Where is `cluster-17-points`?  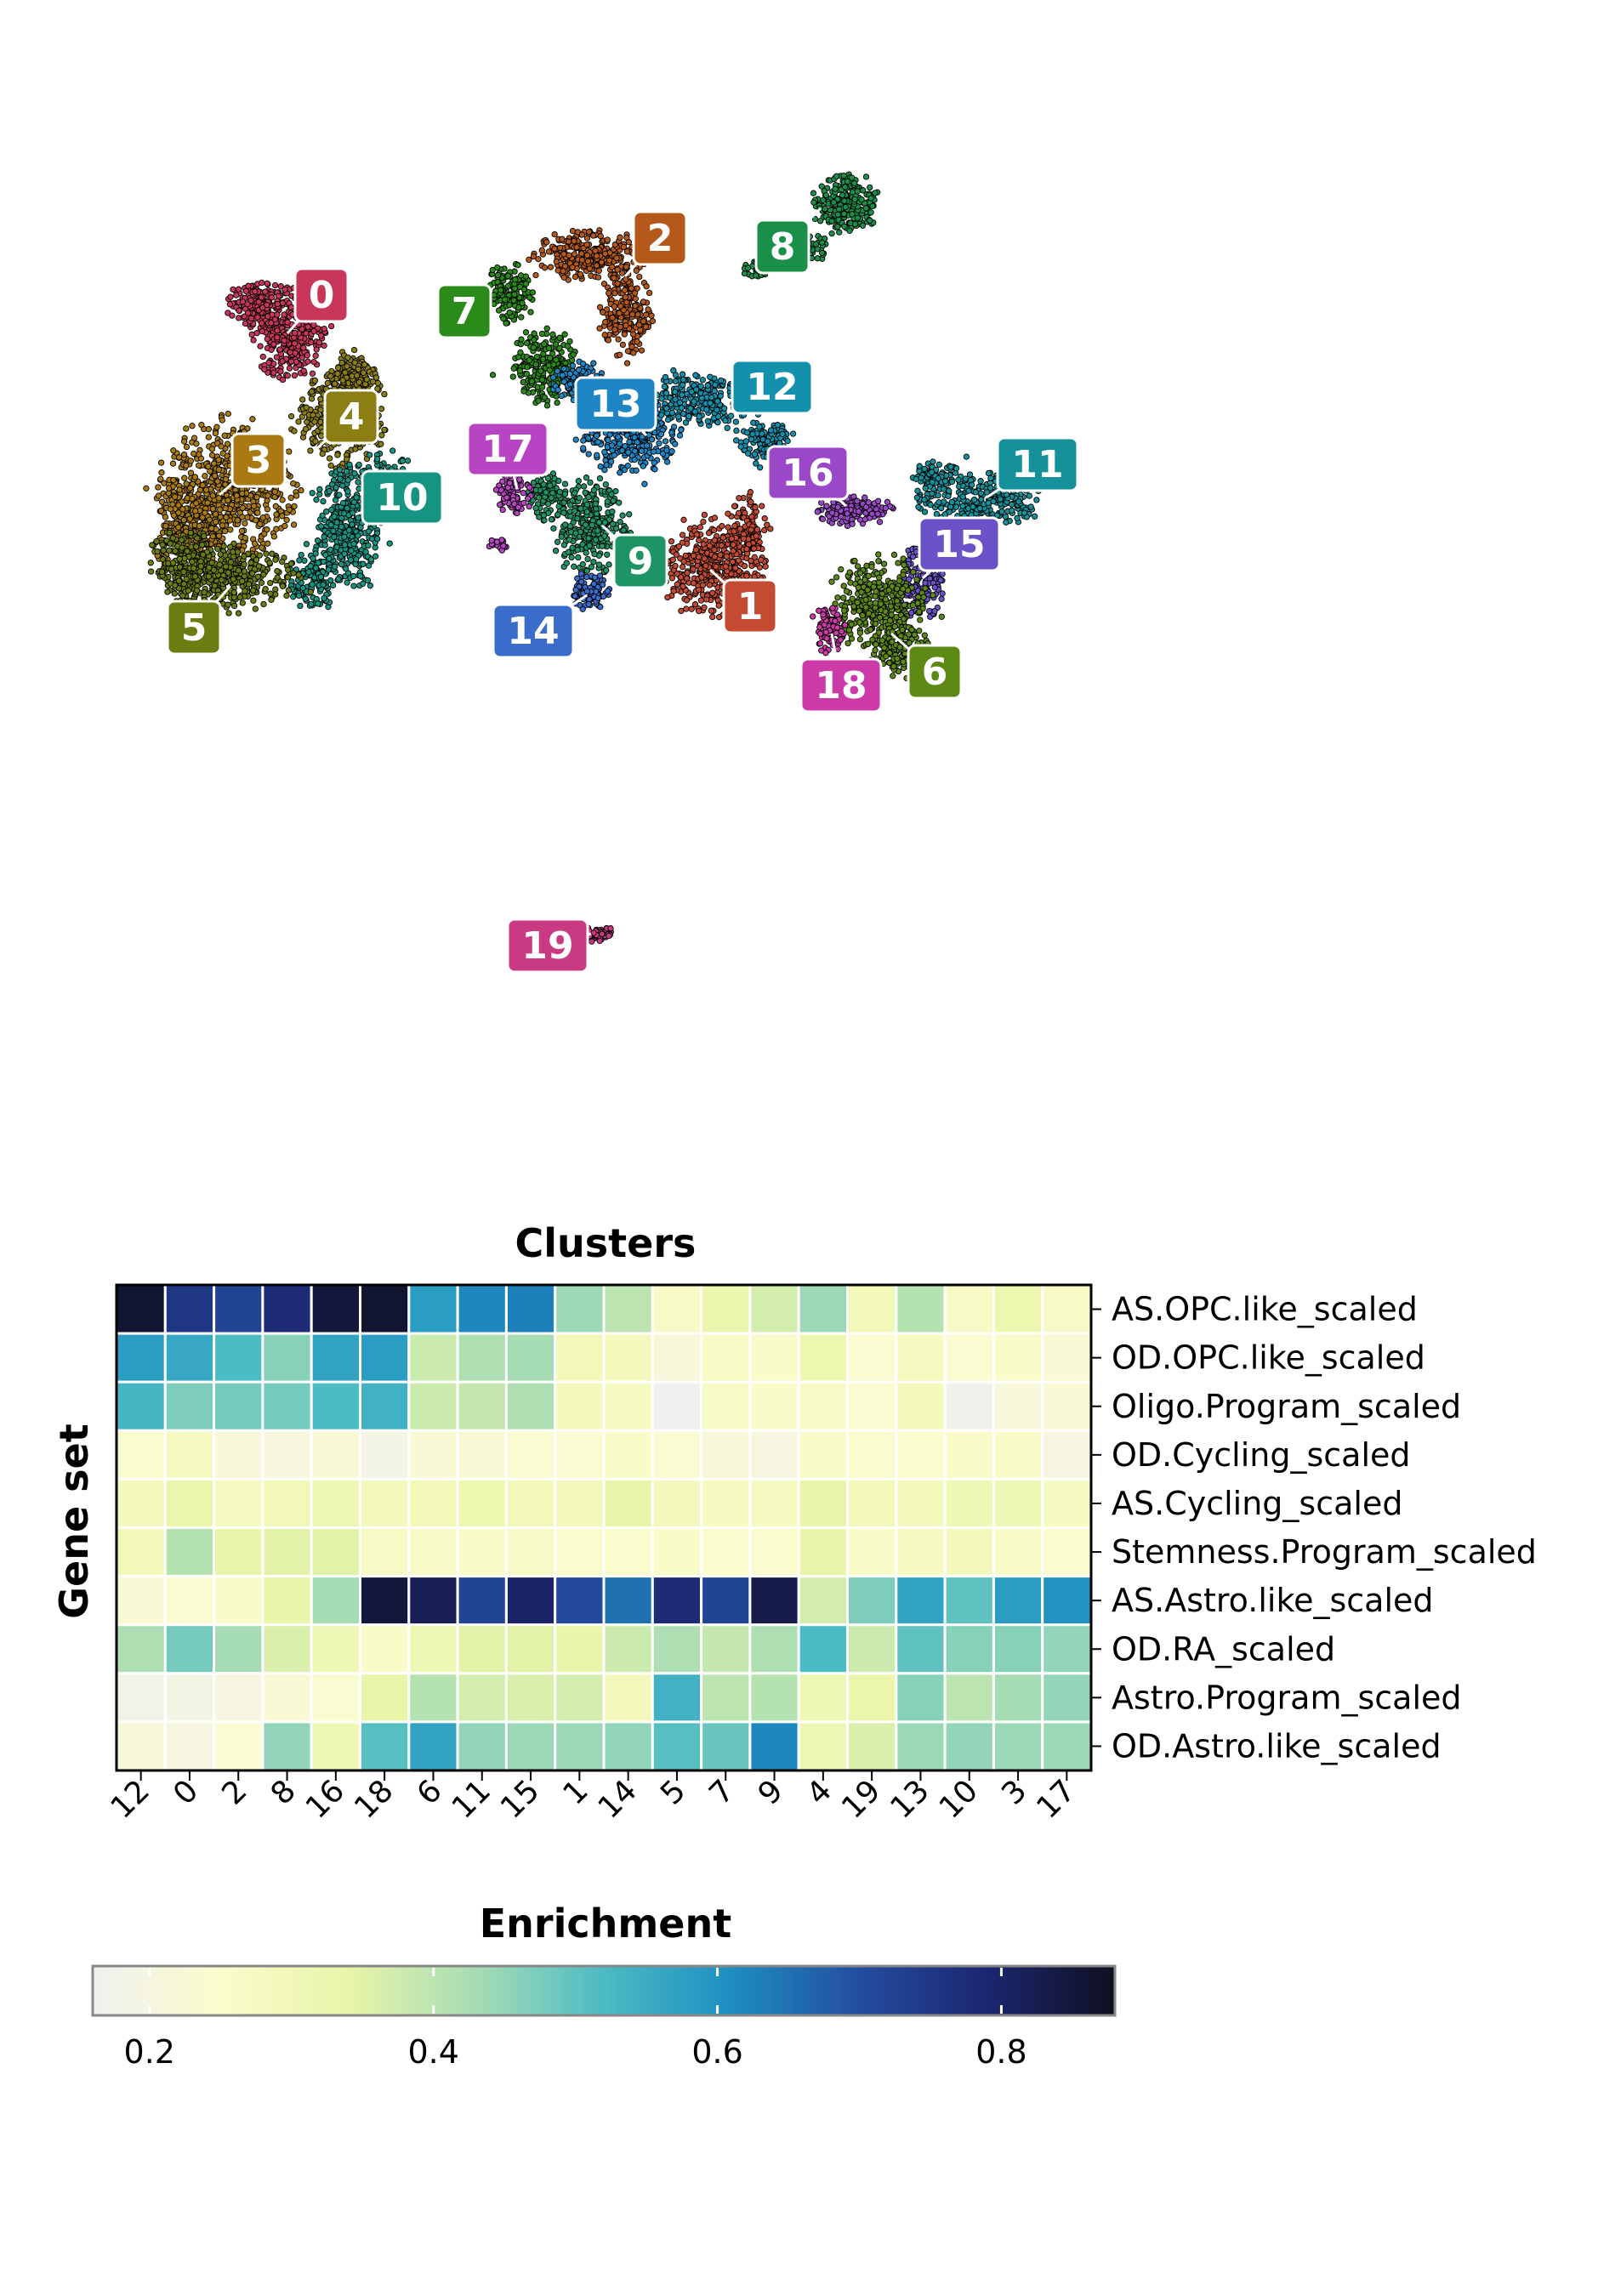
cluster-17-points is located at coordinates (497, 545).